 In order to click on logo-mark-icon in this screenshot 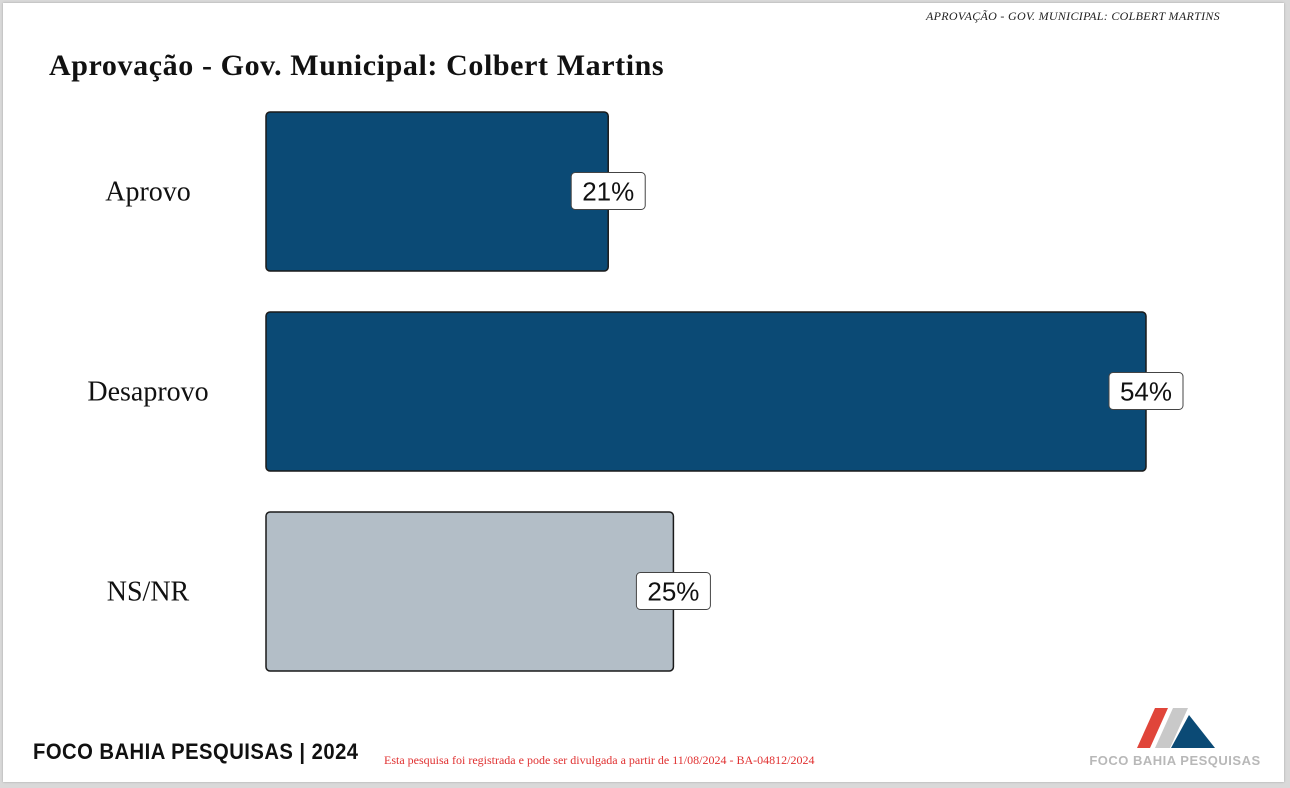, I will do `click(1176, 728)`.